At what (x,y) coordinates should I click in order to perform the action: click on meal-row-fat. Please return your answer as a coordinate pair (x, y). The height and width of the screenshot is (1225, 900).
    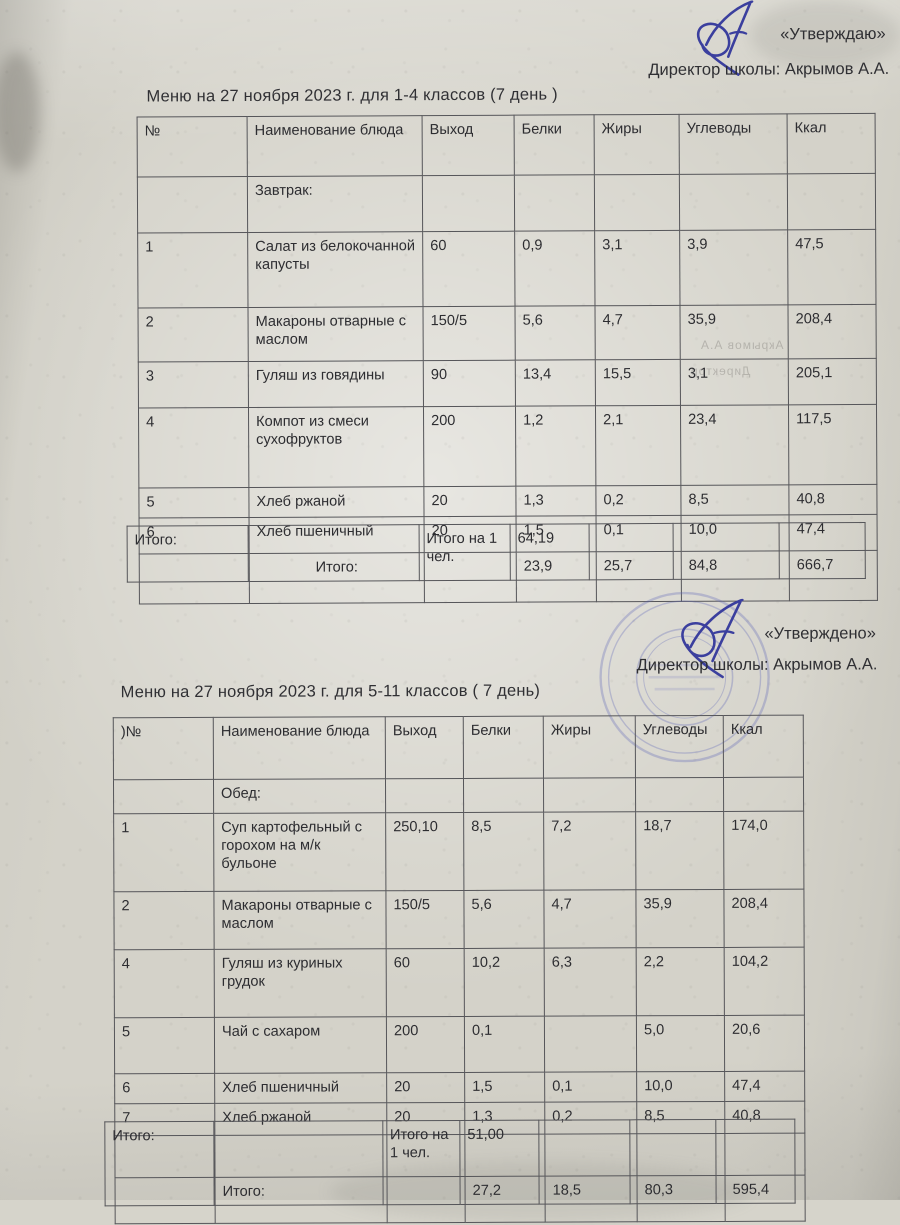
    Looking at the image, I should click on (637, 202).